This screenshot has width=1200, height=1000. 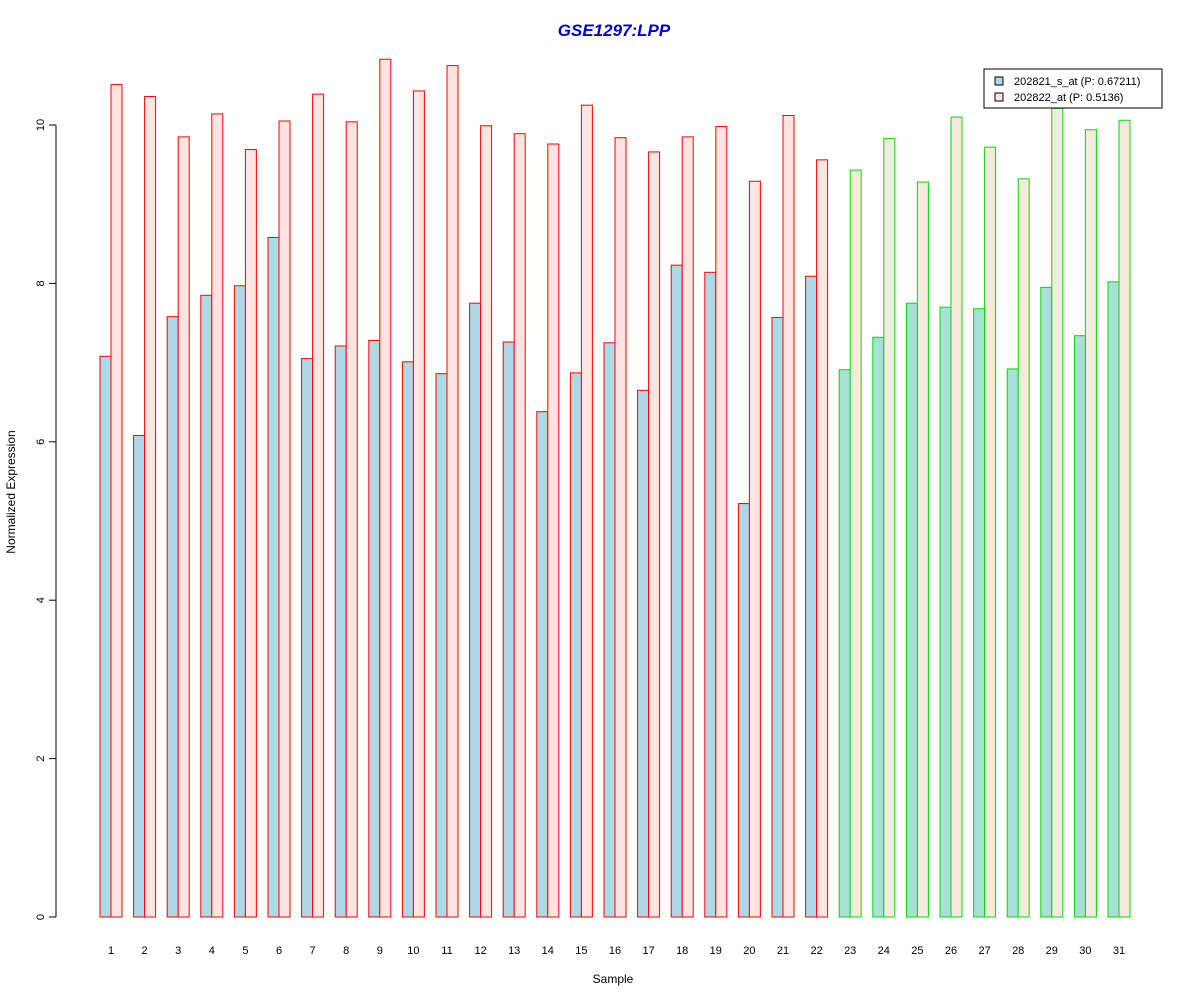 What do you see at coordinates (1018, 951) in the screenshot?
I see `x-tick-label: 28` at bounding box center [1018, 951].